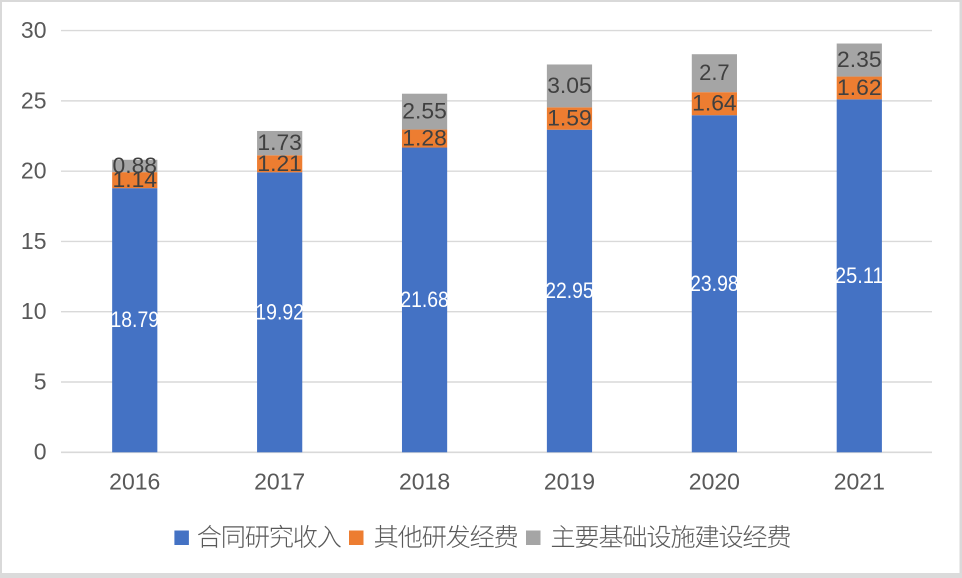 Image resolution: width=962 pixels, height=578 pixels. I want to click on svg-text: 2020, so click(714, 481).